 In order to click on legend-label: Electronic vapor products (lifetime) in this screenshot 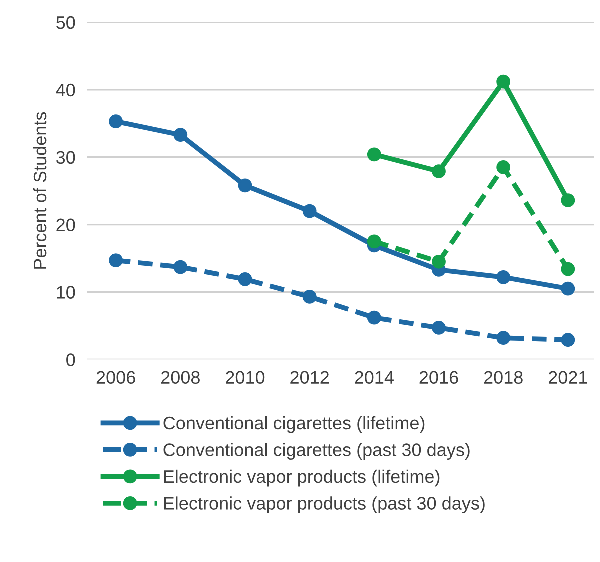, I will do `click(302, 478)`.